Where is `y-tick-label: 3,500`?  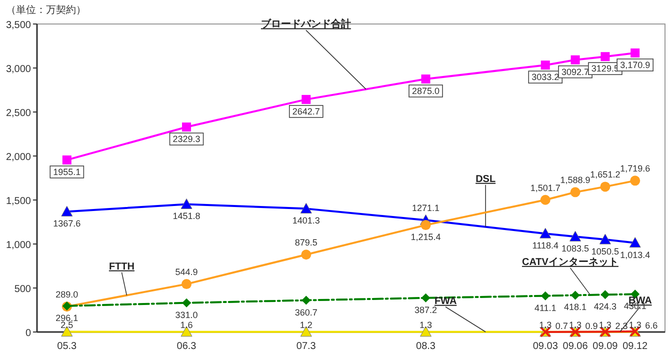 y-tick-label: 3,500 is located at coordinates (19, 25).